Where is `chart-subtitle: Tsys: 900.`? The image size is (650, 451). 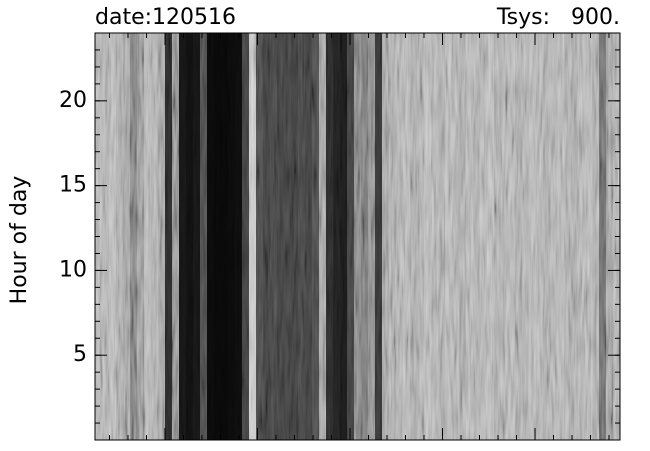 chart-subtitle: Tsys: 900. is located at coordinates (558, 17).